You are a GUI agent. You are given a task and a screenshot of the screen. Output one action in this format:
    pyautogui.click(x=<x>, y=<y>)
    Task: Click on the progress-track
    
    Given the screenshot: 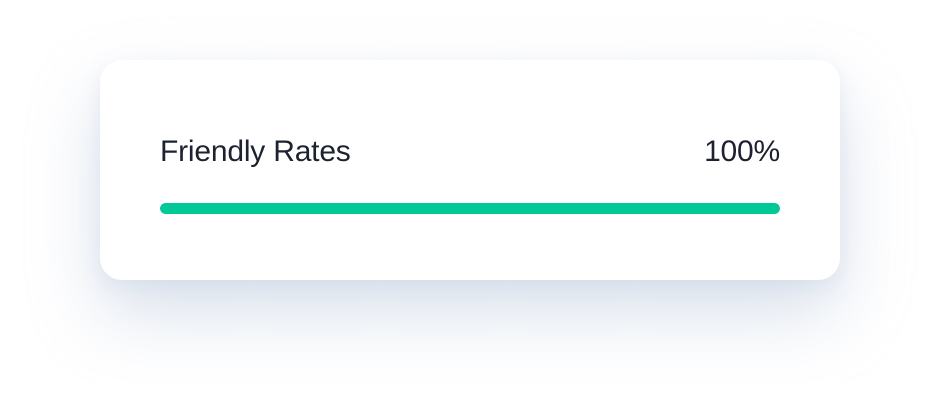 What is the action you would take?
    pyautogui.click(x=470, y=208)
    